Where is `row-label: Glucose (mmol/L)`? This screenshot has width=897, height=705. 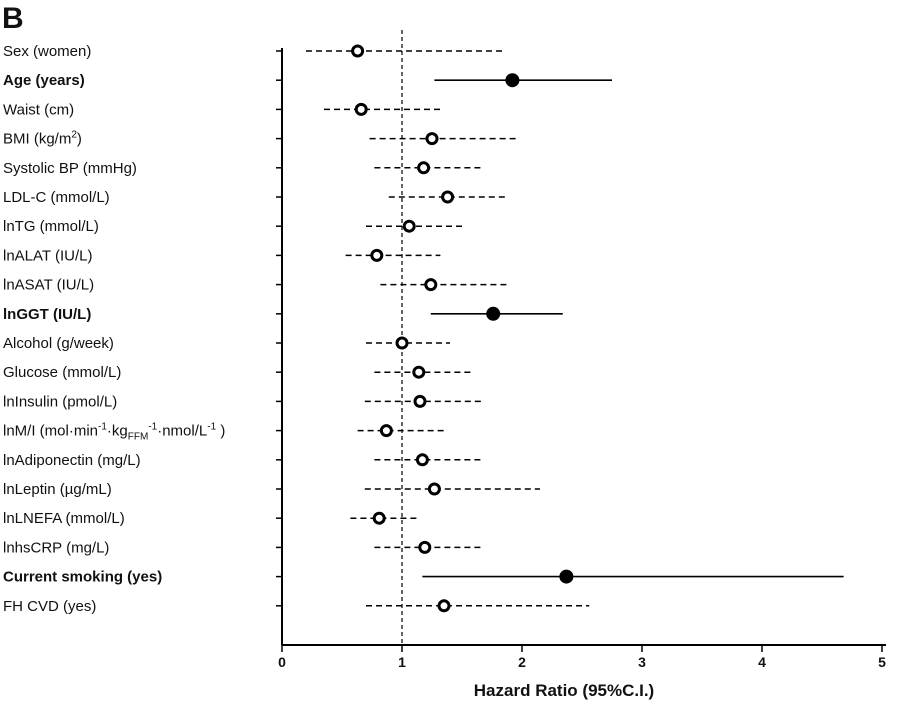 row-label: Glucose (mmol/L) is located at coordinates (62, 372).